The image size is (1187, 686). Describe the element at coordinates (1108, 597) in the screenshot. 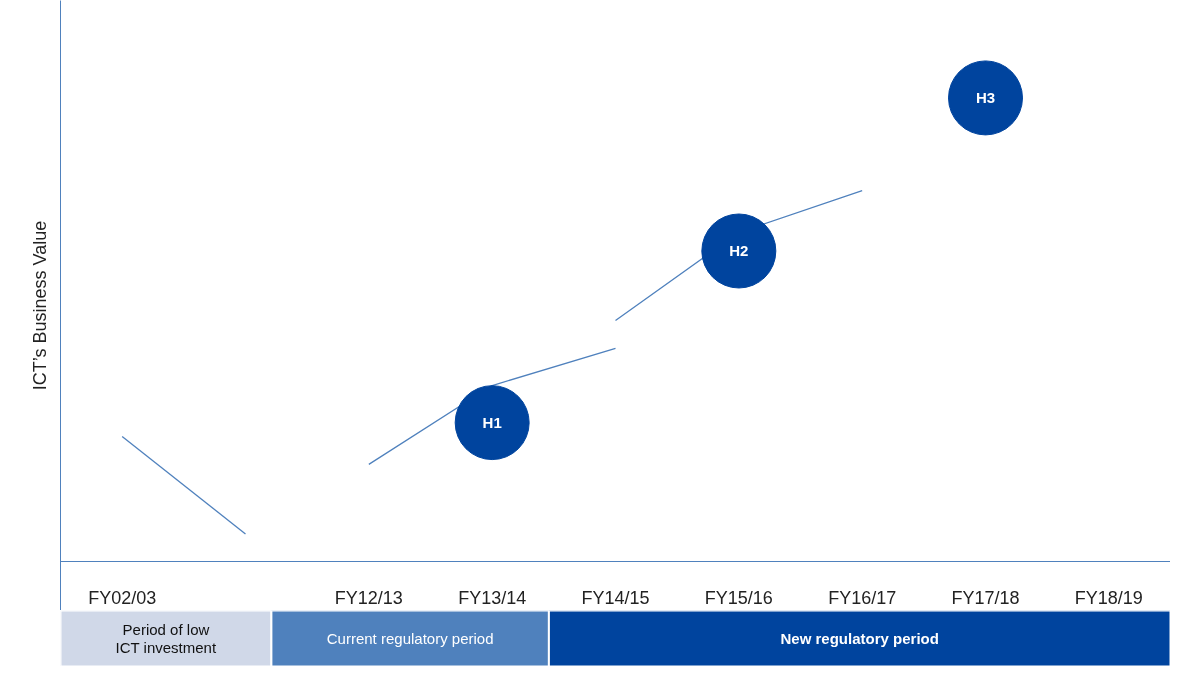

I see `x-tick-label: FY18/19` at that location.